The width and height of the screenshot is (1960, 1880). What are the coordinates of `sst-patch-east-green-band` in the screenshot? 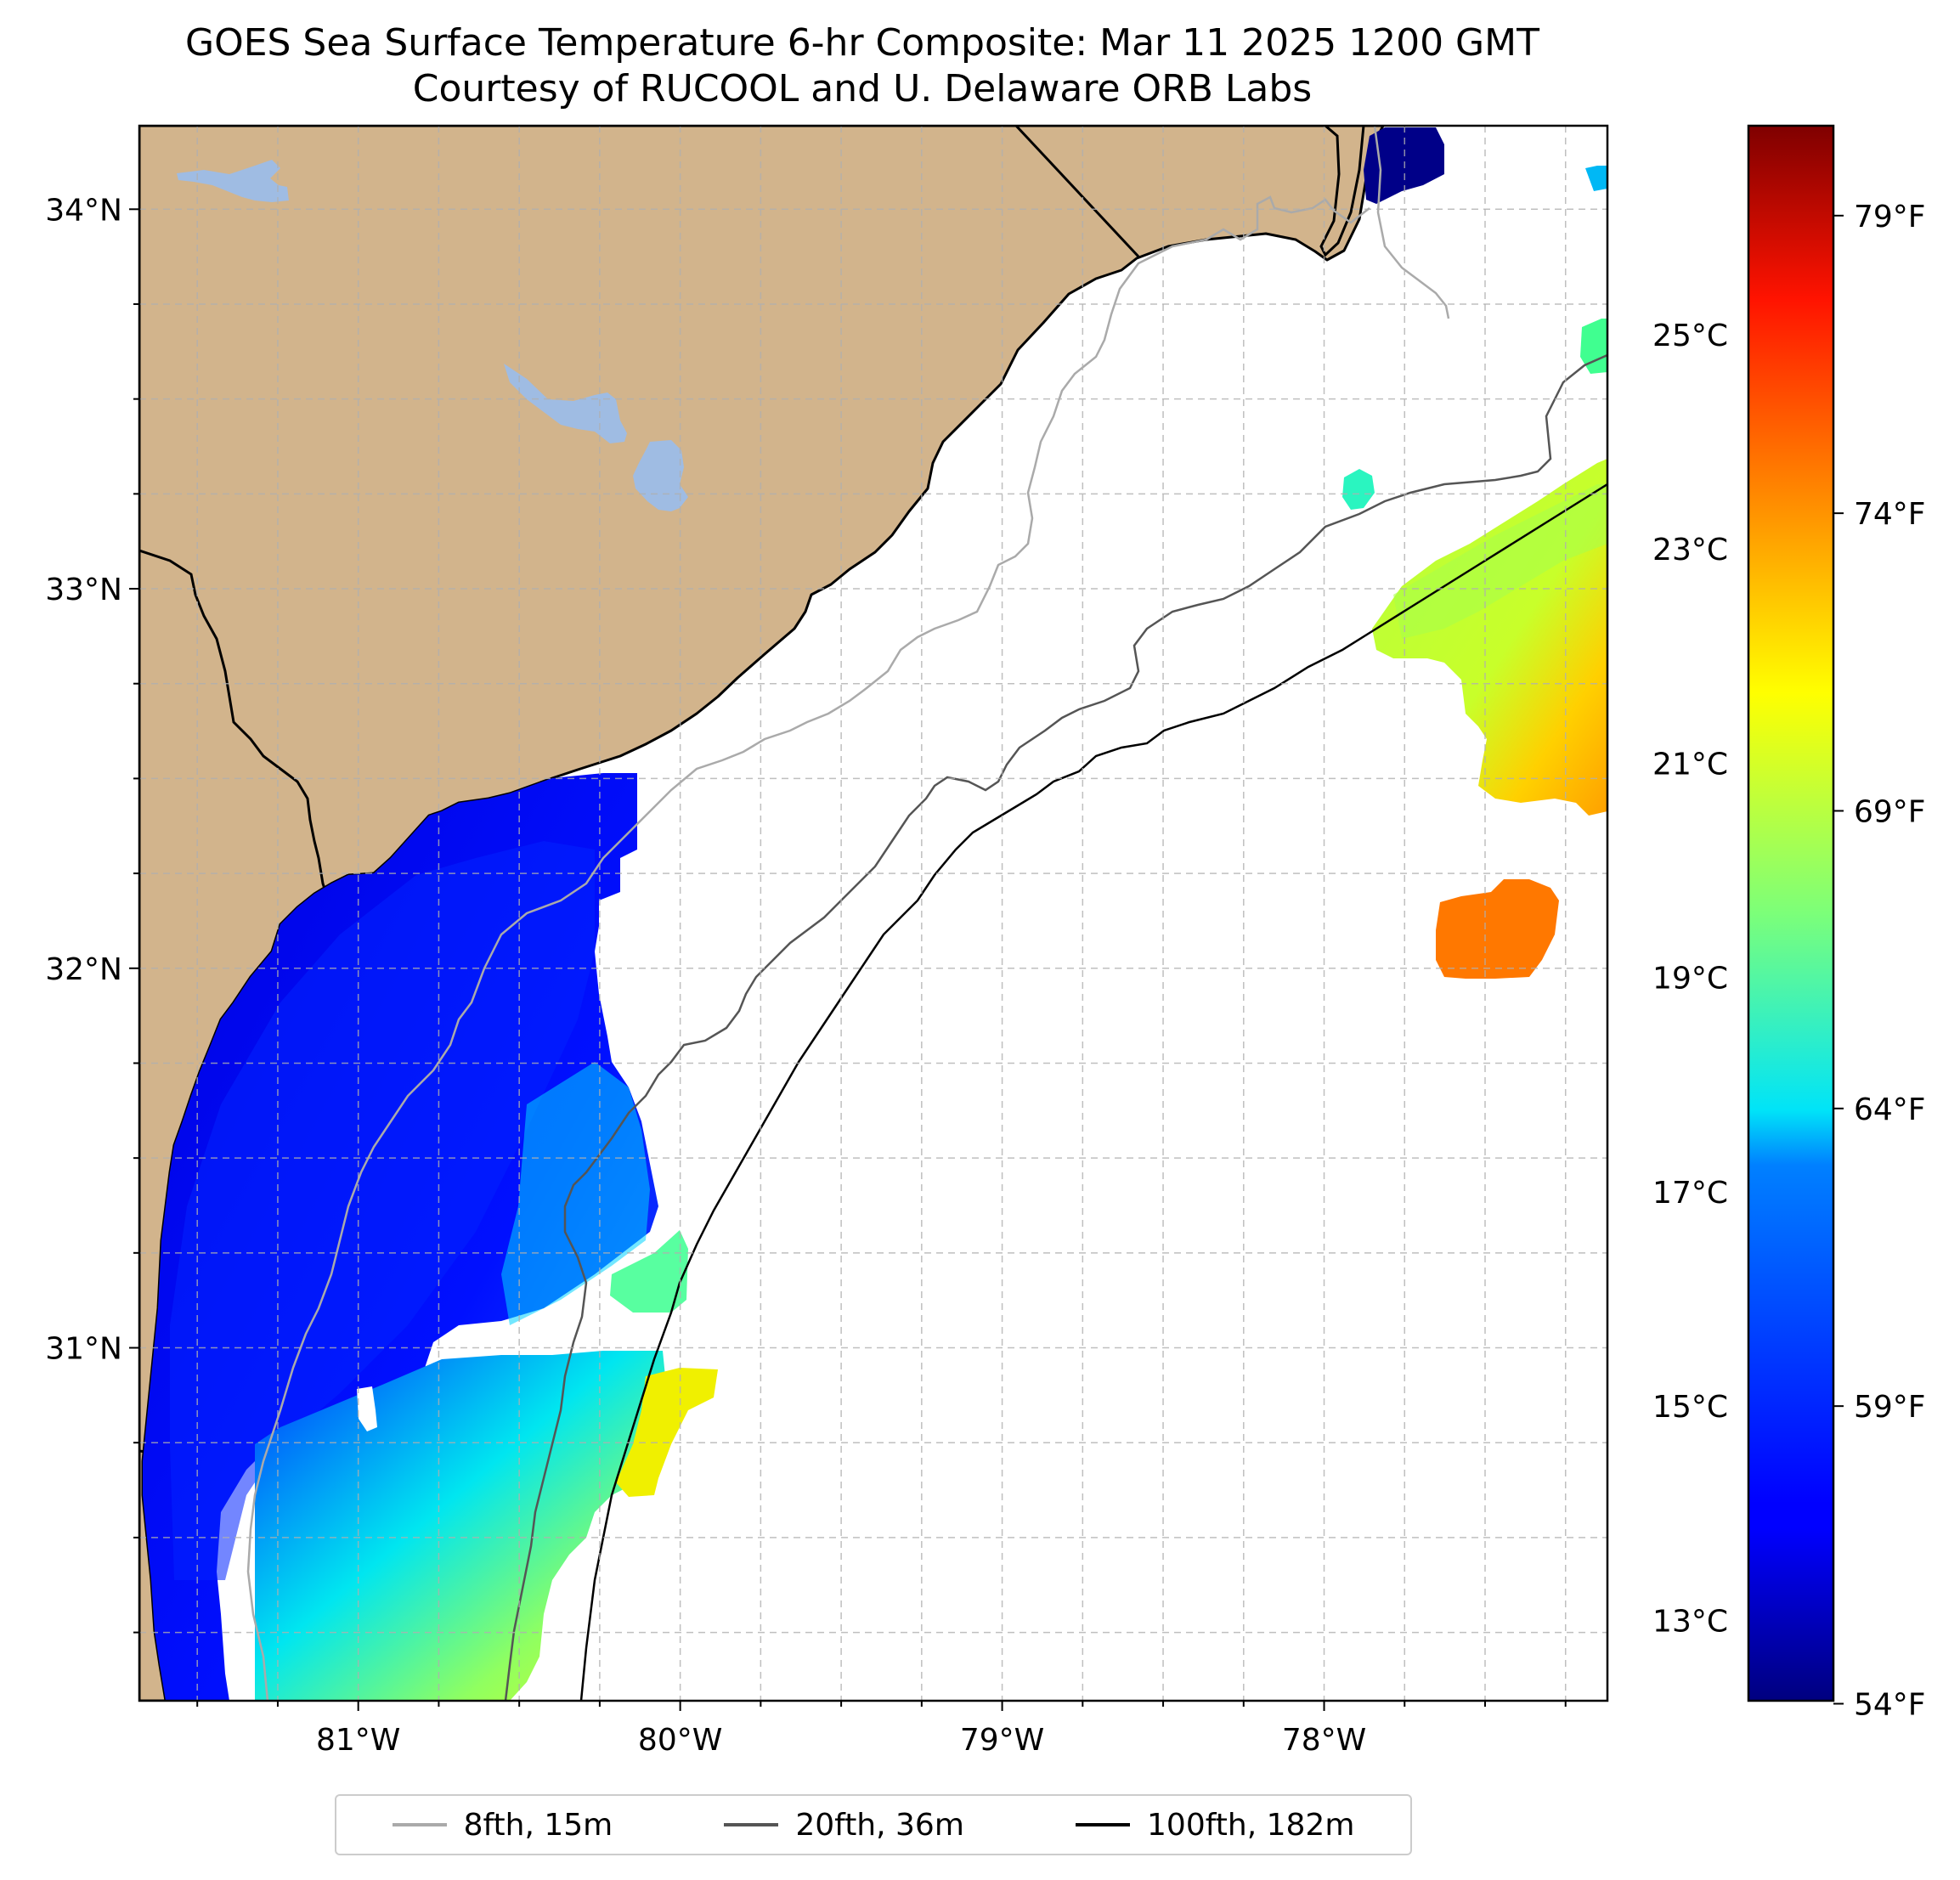 It's located at (1500, 561).